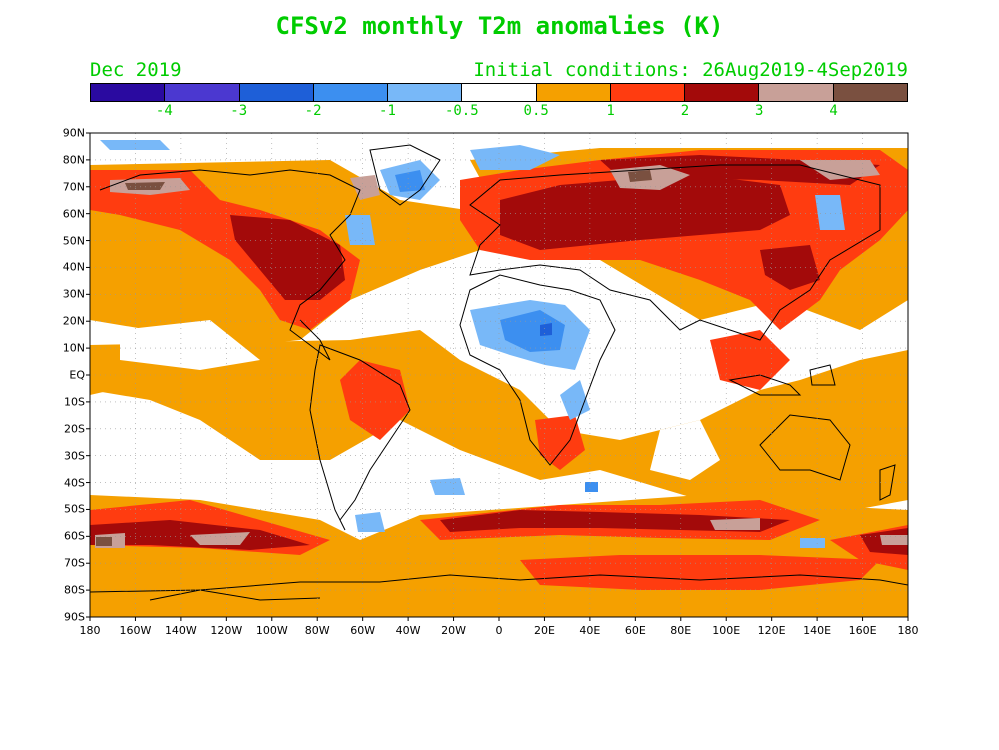 The height and width of the screenshot is (750, 999). I want to click on longitude-label: 160W, so click(135, 630).